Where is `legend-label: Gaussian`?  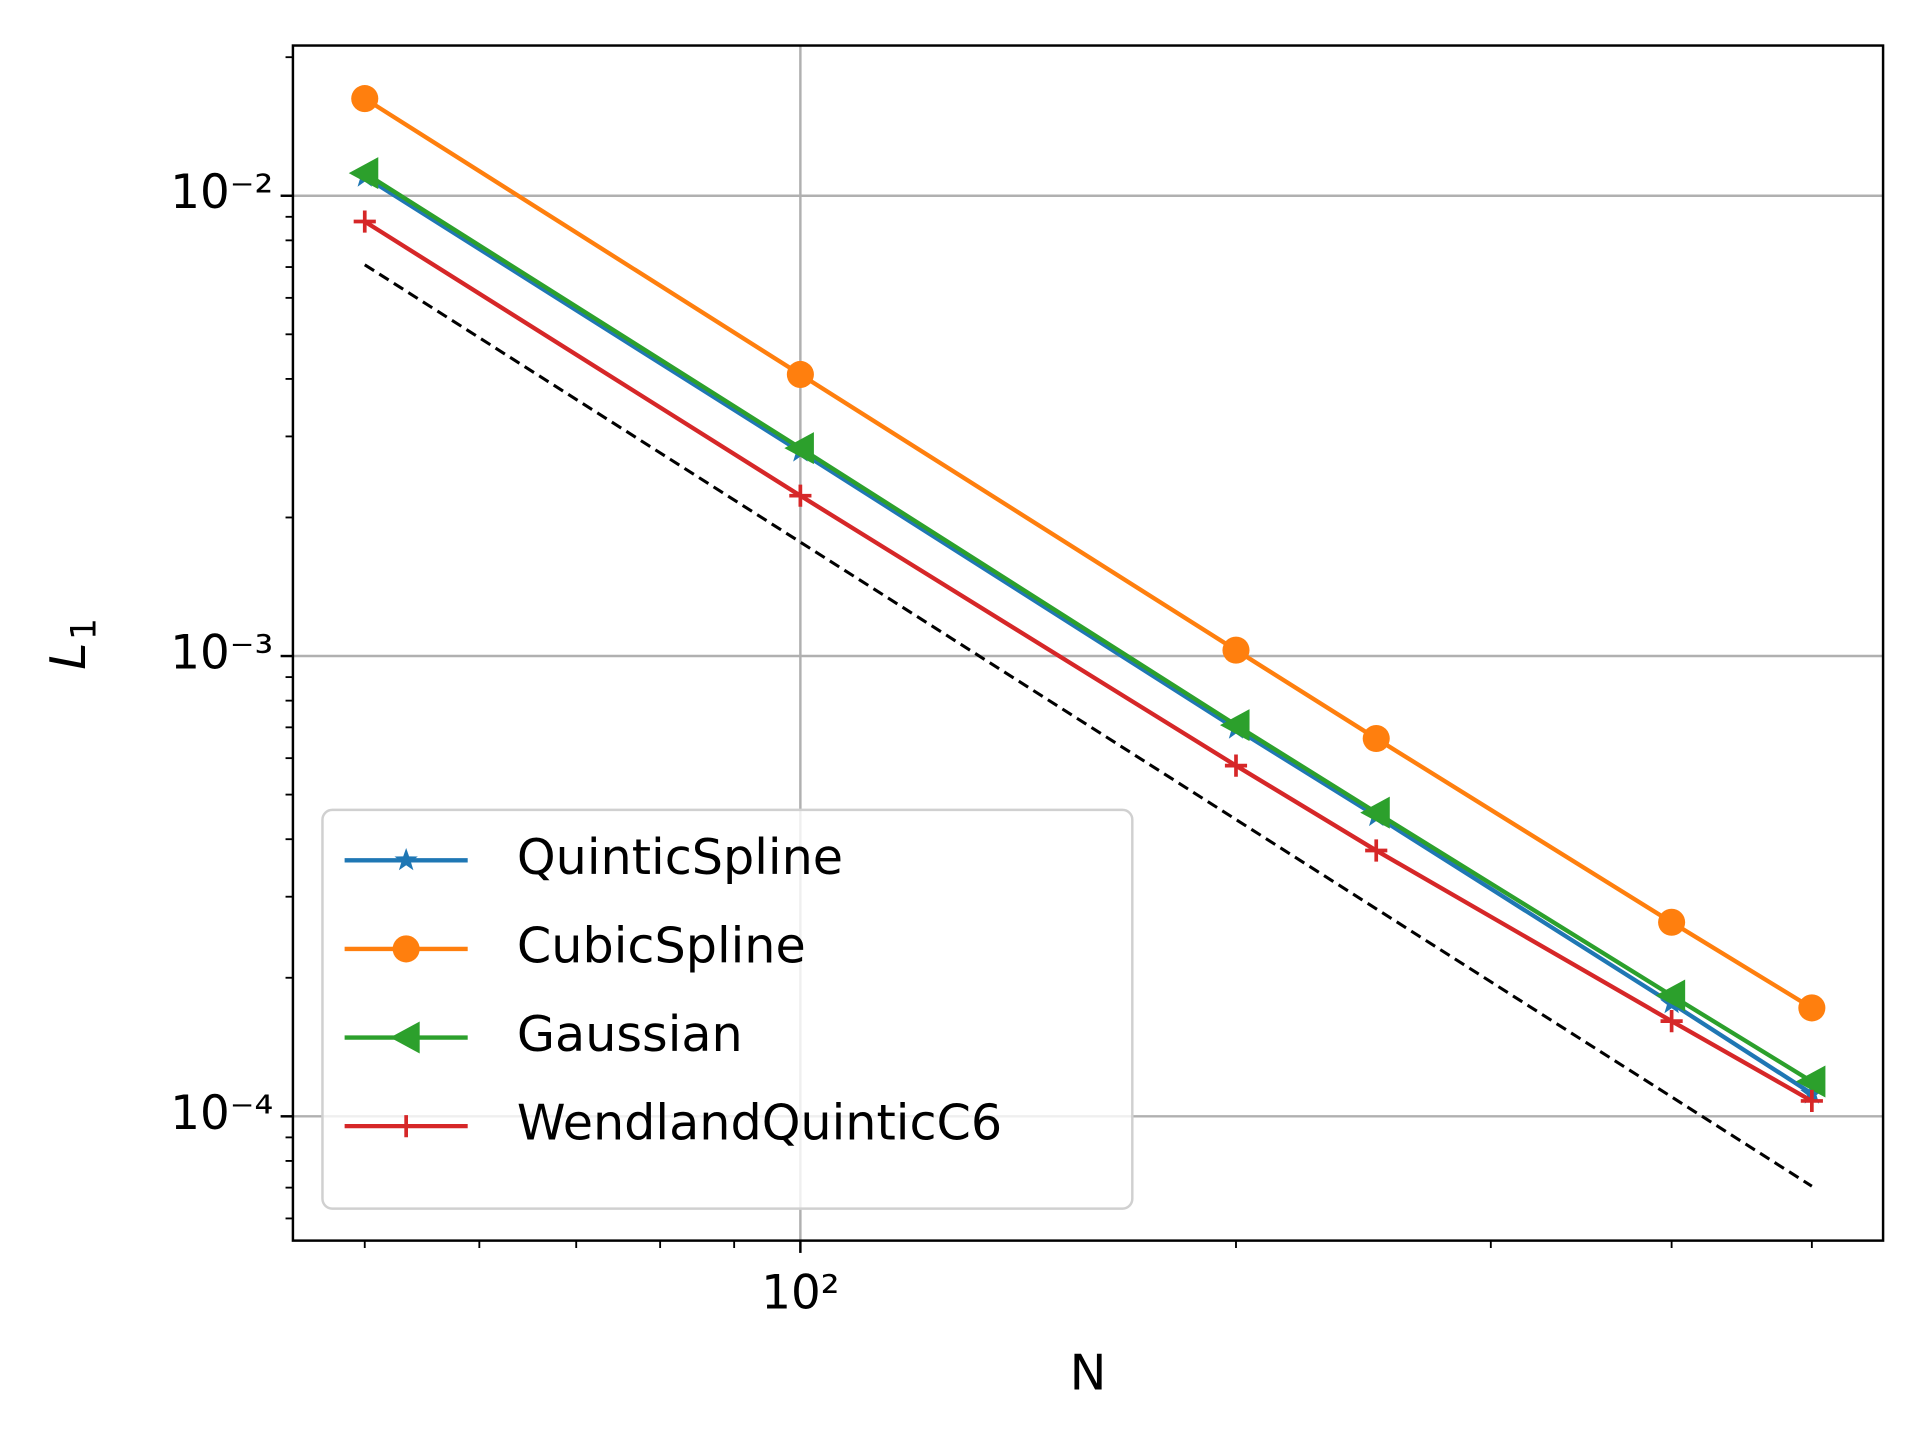
legend-label: Gaussian is located at coordinates (630, 1034).